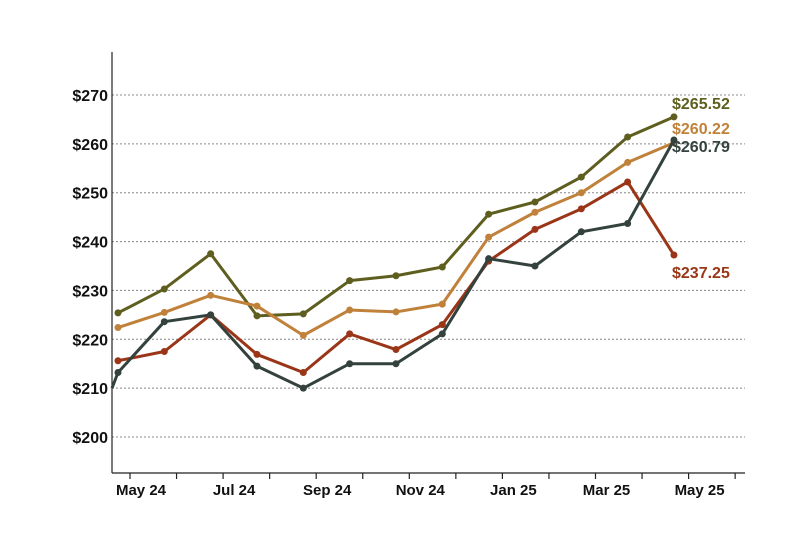 The width and height of the screenshot is (800, 558). I want to click on x-tick-label: May 25, so click(700, 490).